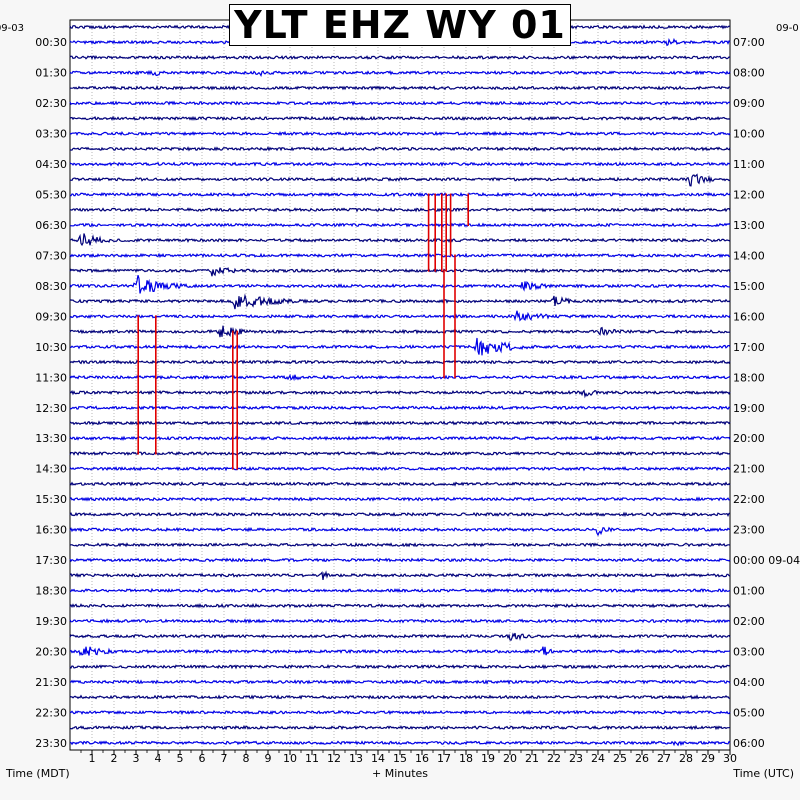 Image resolution: width=800 pixels, height=800 pixels. I want to click on right-time-label: 23:00, so click(749, 530).